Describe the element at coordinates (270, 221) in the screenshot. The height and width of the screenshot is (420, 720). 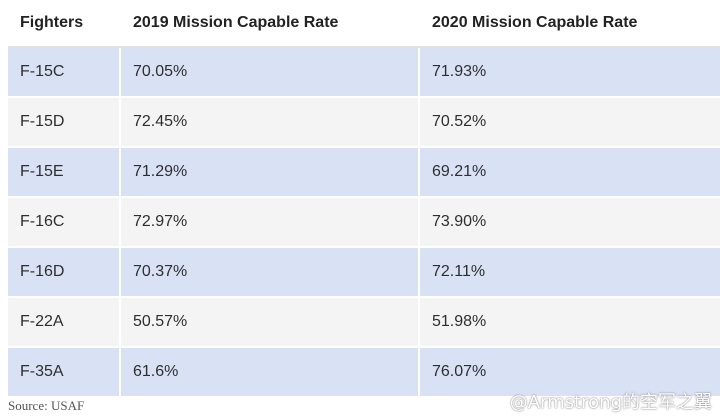
I see `rate-2019-cell: 72.97%` at that location.